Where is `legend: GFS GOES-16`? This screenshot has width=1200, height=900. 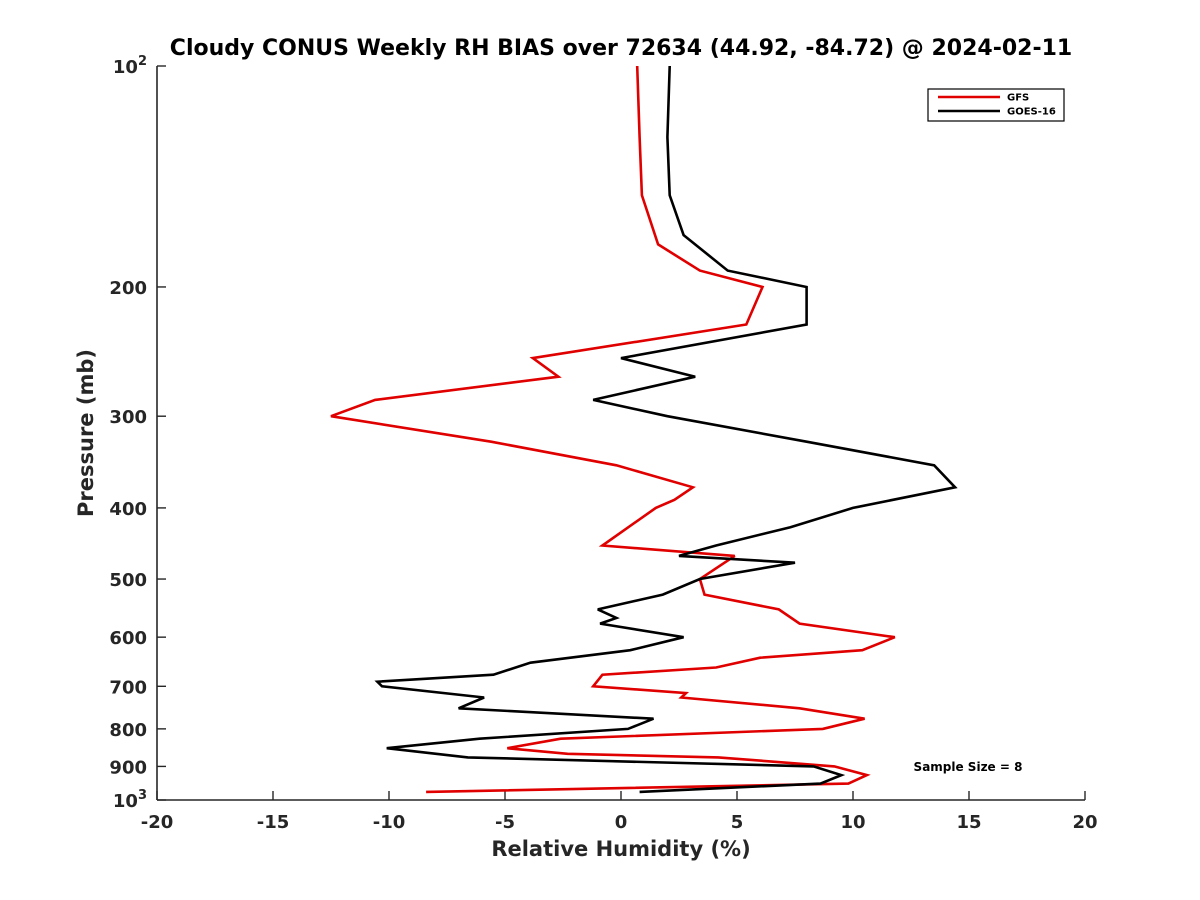
legend: GFS GOES-16 is located at coordinates (996, 105).